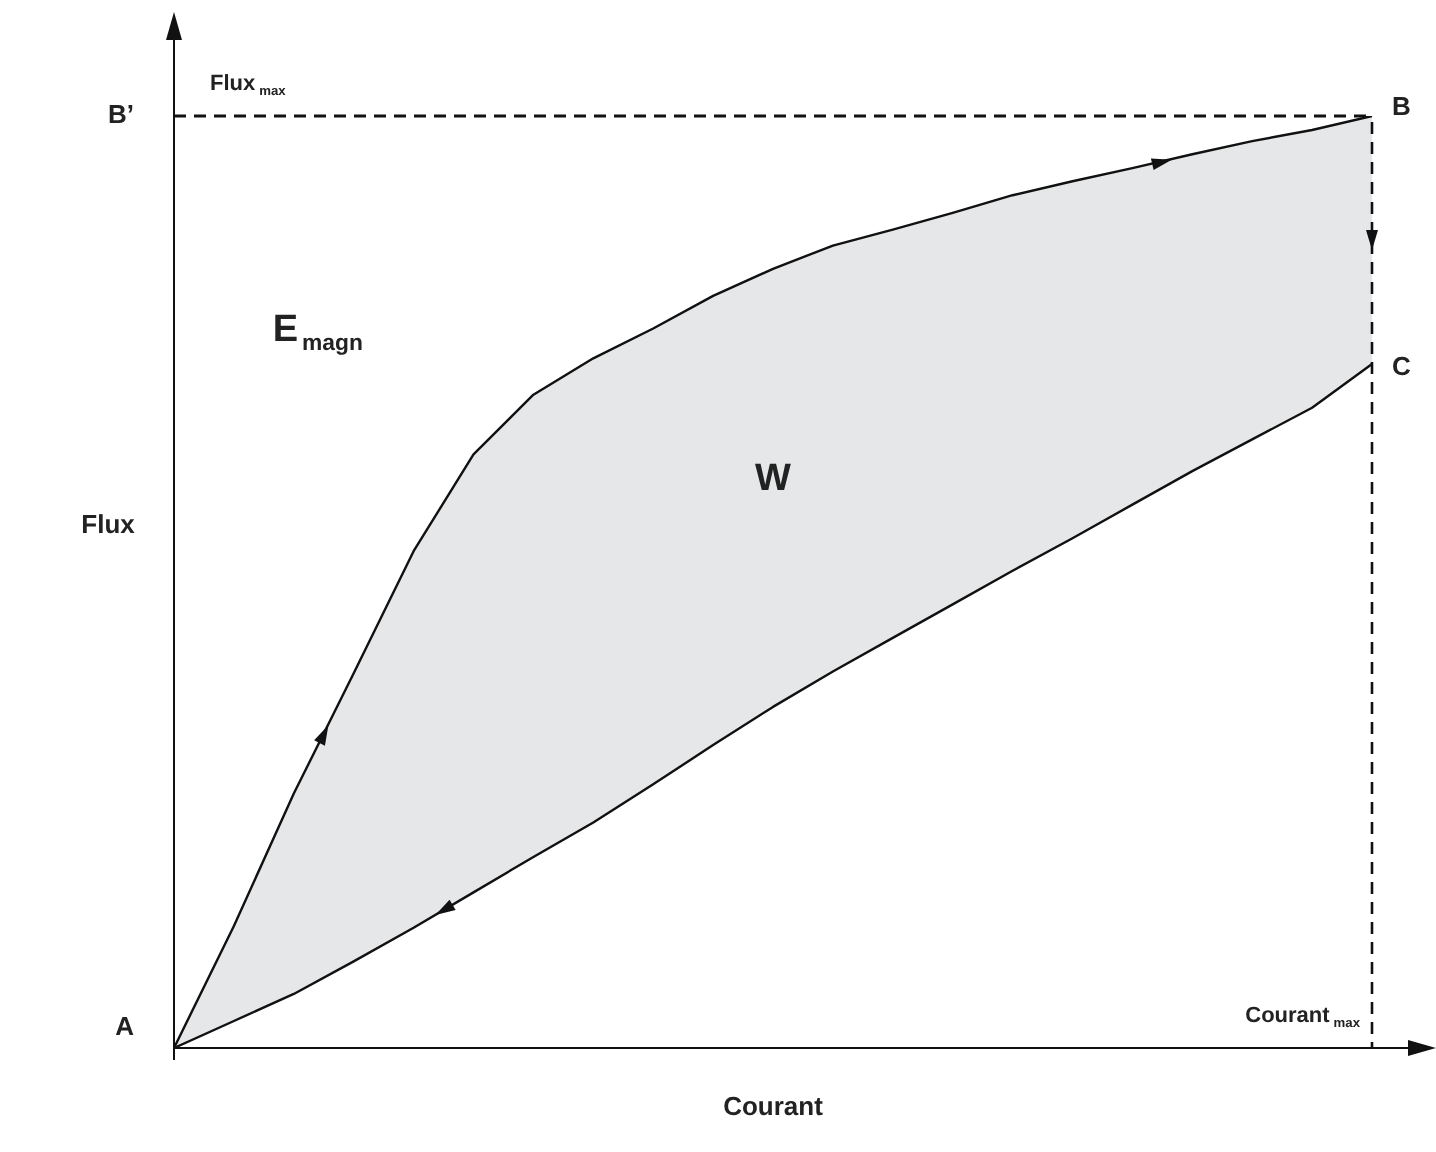 The width and height of the screenshot is (1436, 1152). I want to click on text: A, so click(125, 1026).